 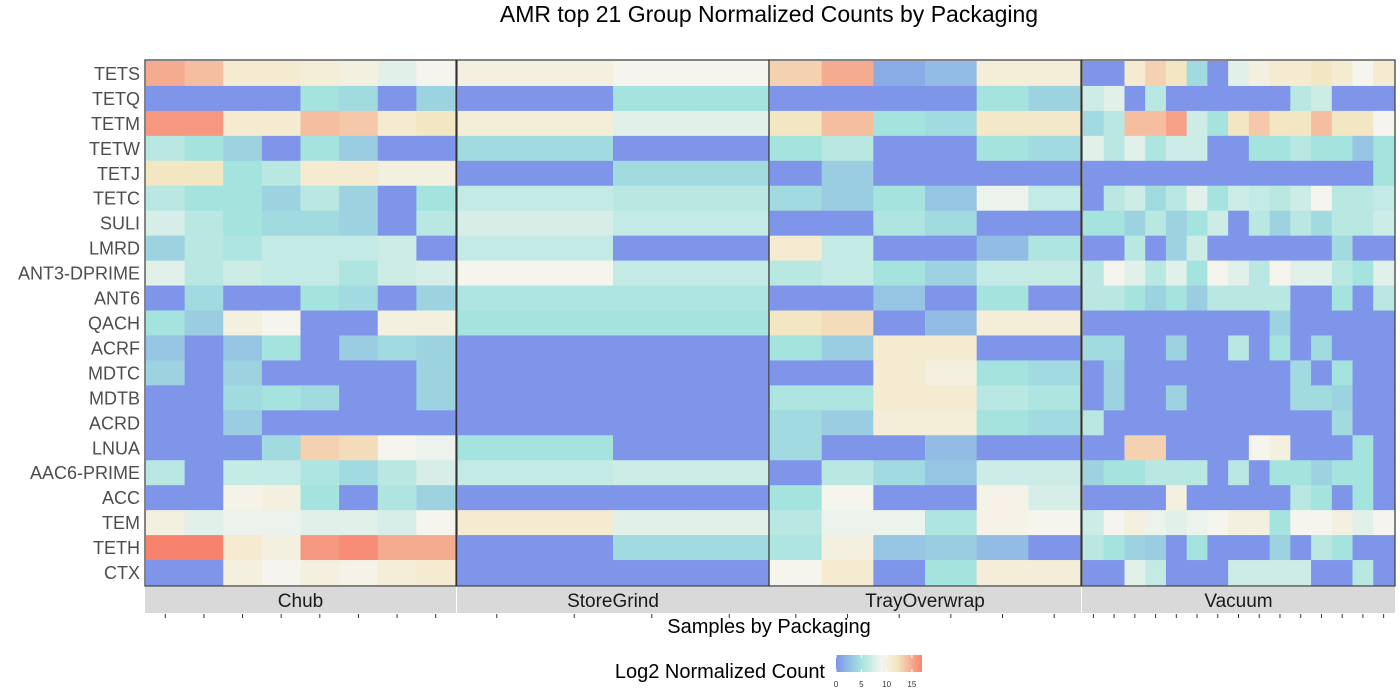 I want to click on legend-title: Log2 Normalized Count, so click(x=720, y=672).